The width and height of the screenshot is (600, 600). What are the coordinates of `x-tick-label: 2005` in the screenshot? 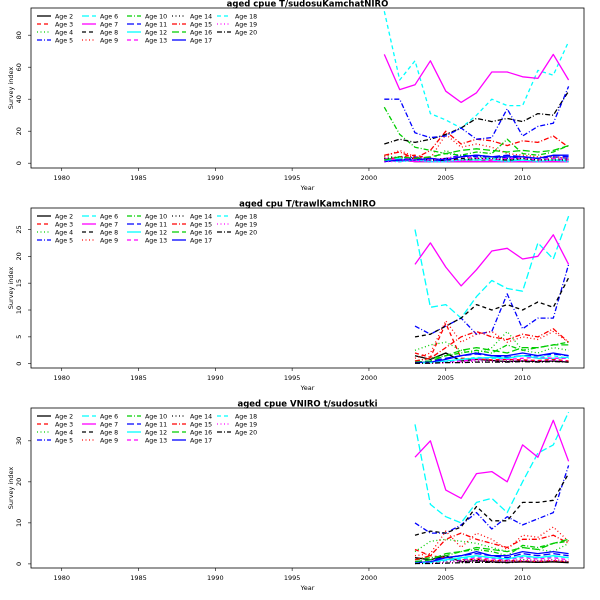 It's located at (445, 178).